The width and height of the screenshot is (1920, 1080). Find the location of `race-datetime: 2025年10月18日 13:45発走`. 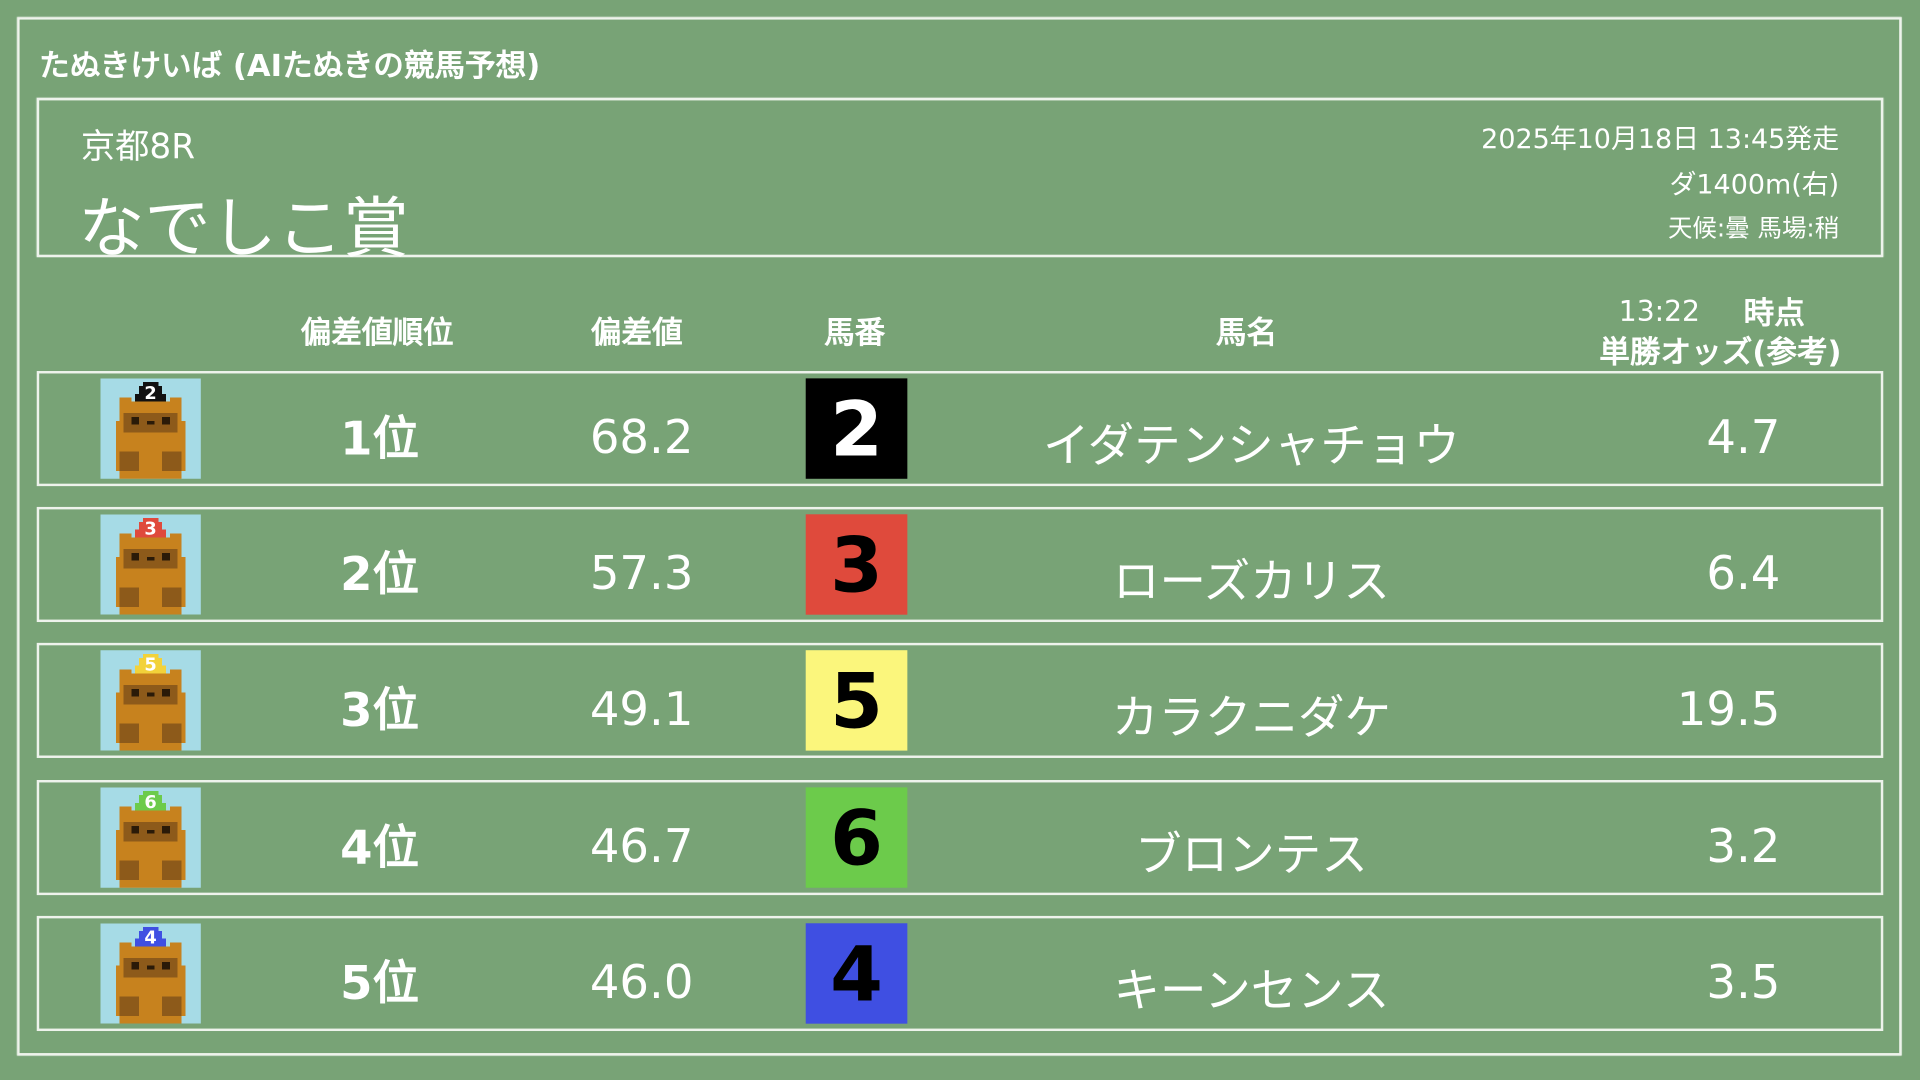

race-datetime: 2025年10月18日 13:45発走 is located at coordinates (1660, 140).